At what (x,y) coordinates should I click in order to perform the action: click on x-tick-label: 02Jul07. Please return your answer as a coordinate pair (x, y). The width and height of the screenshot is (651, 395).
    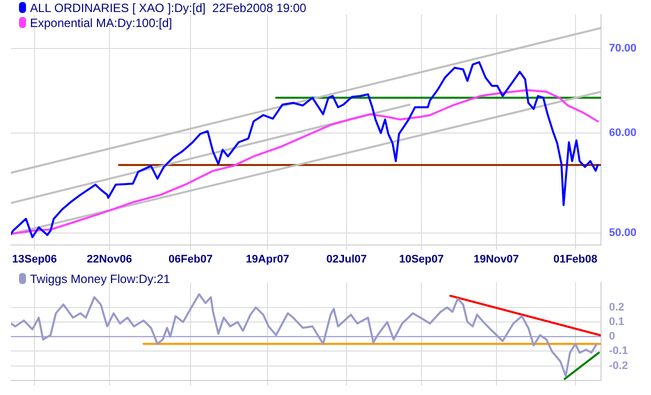
    Looking at the image, I should click on (346, 260).